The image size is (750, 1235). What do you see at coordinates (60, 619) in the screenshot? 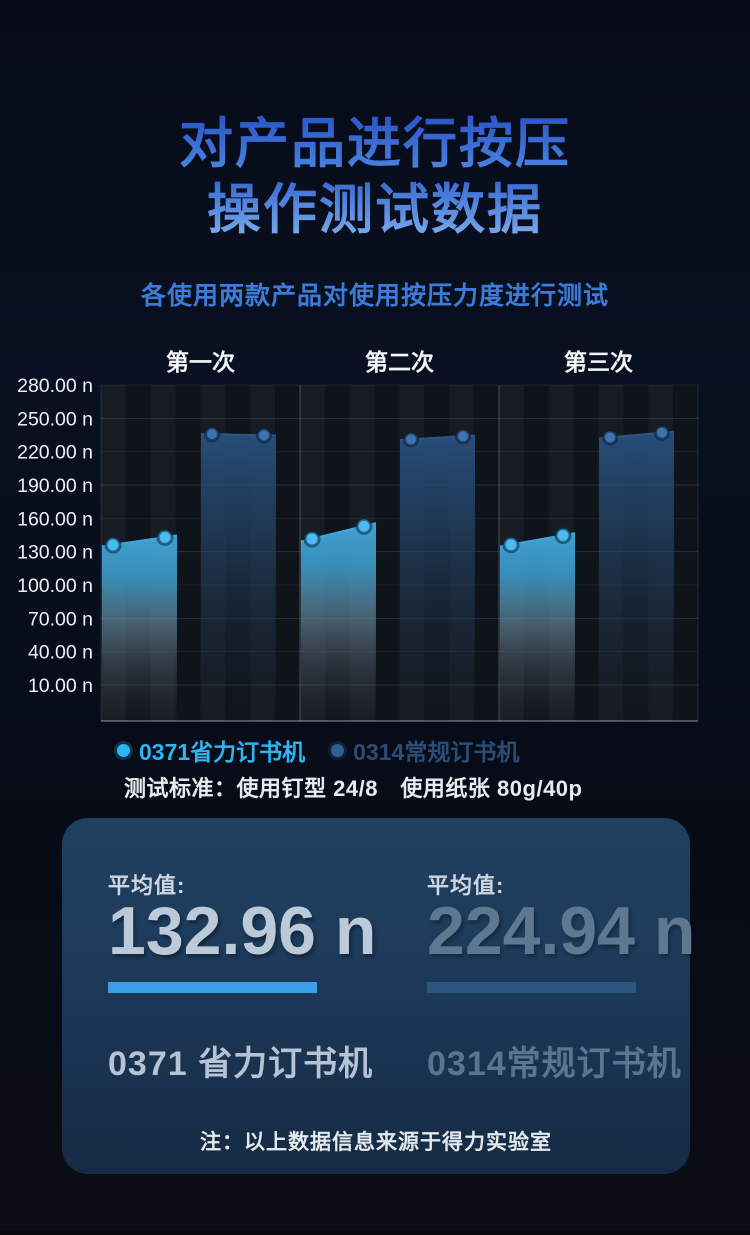
I see `svg-text: 70.00 n` at bounding box center [60, 619].